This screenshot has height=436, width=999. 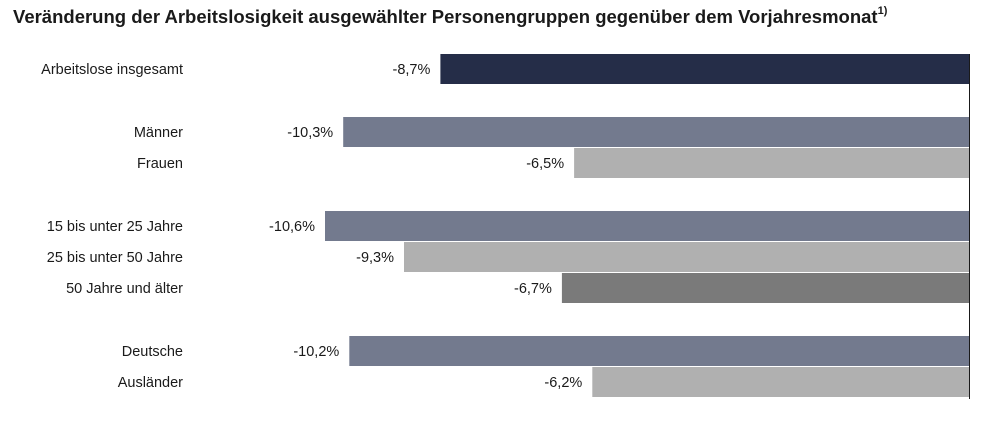 What do you see at coordinates (160, 164) in the screenshot?
I see `category-label: Frauen` at bounding box center [160, 164].